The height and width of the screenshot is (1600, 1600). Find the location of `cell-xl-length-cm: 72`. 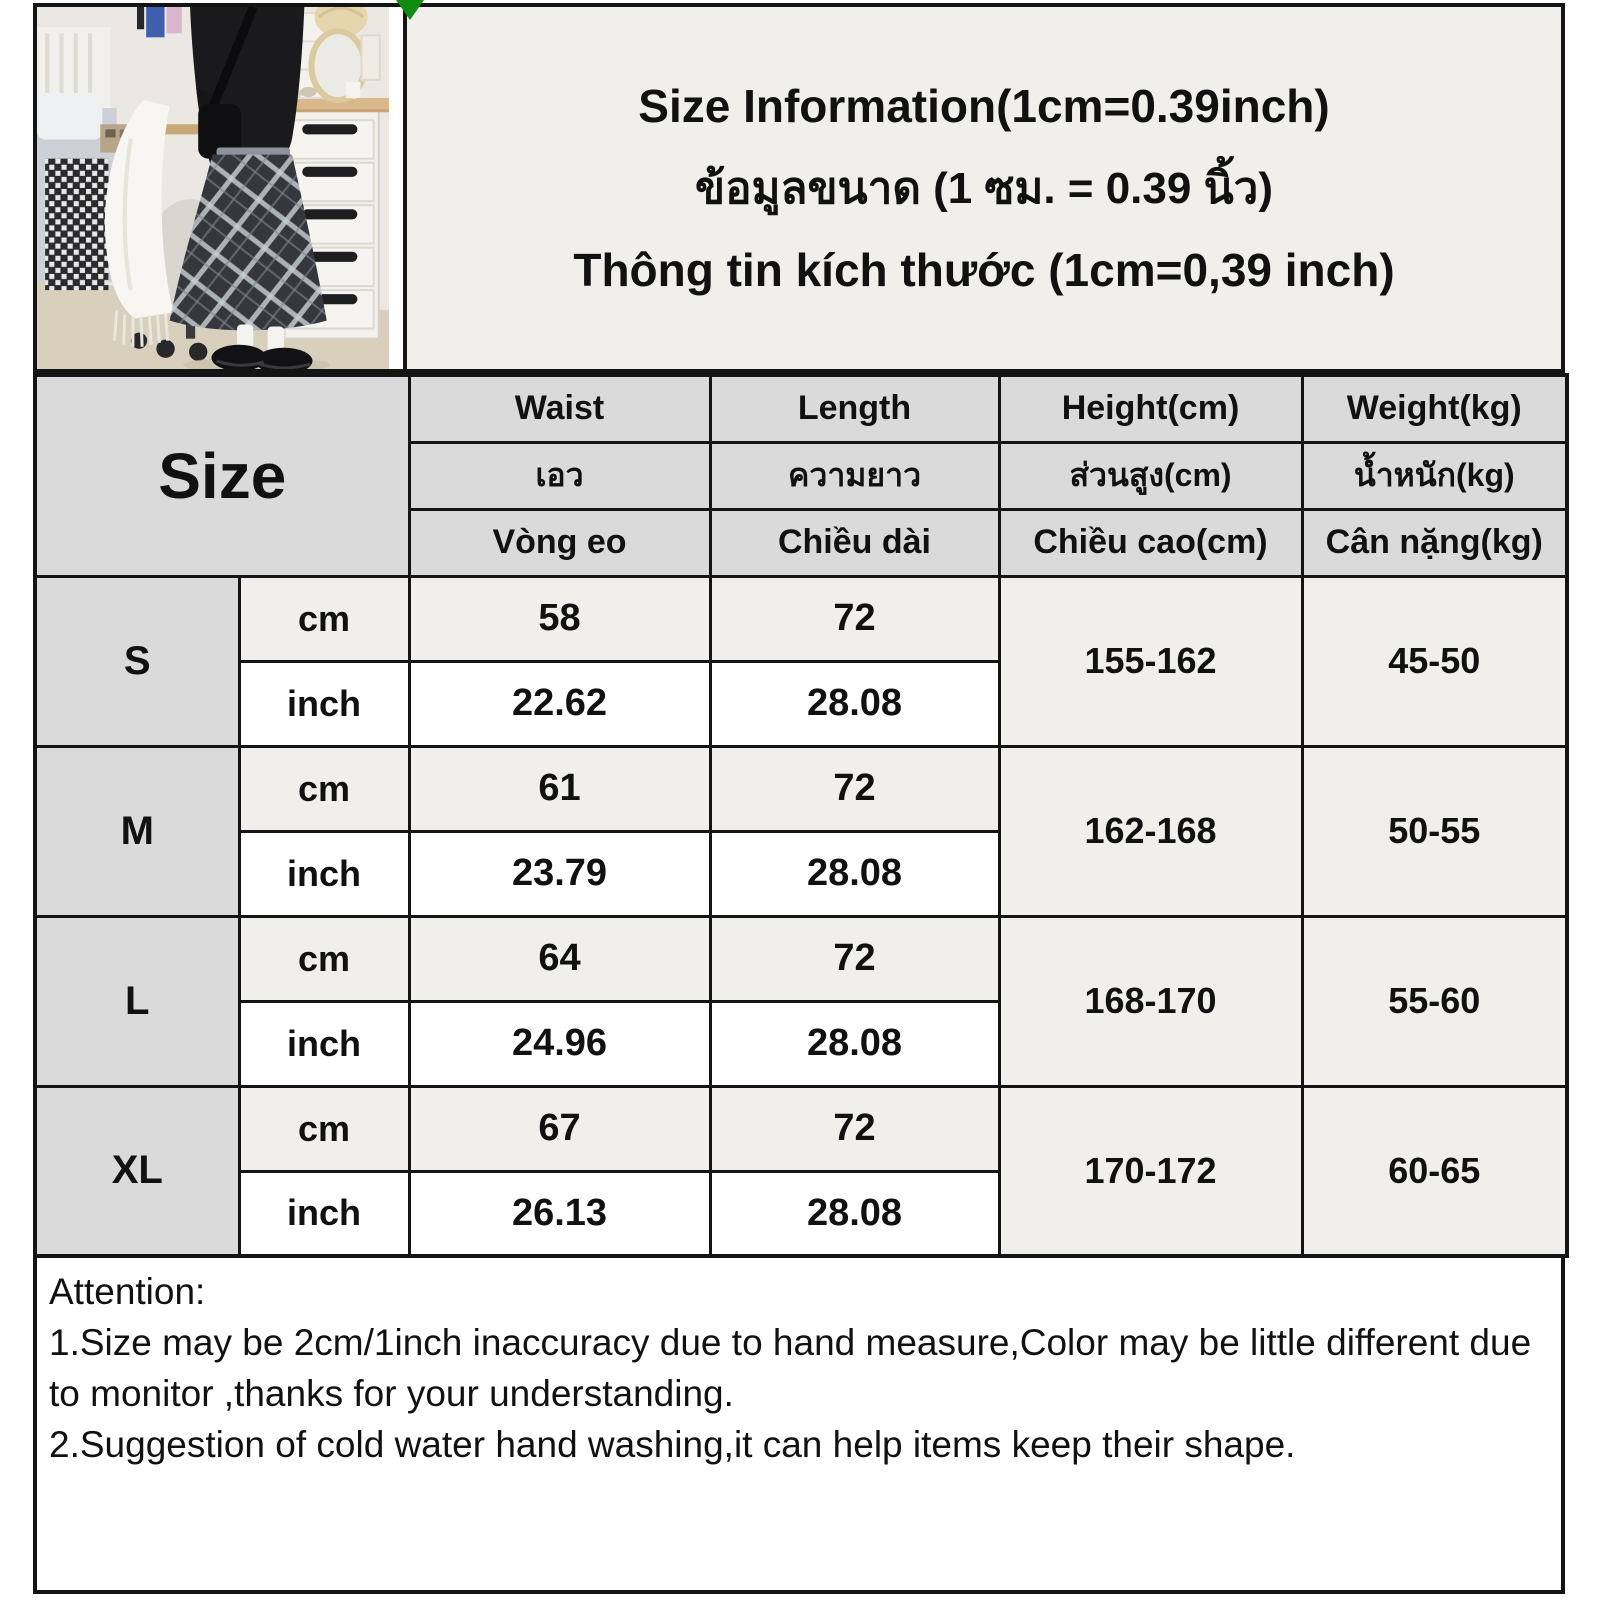

cell-xl-length-cm: 72 is located at coordinates (854, 1128).